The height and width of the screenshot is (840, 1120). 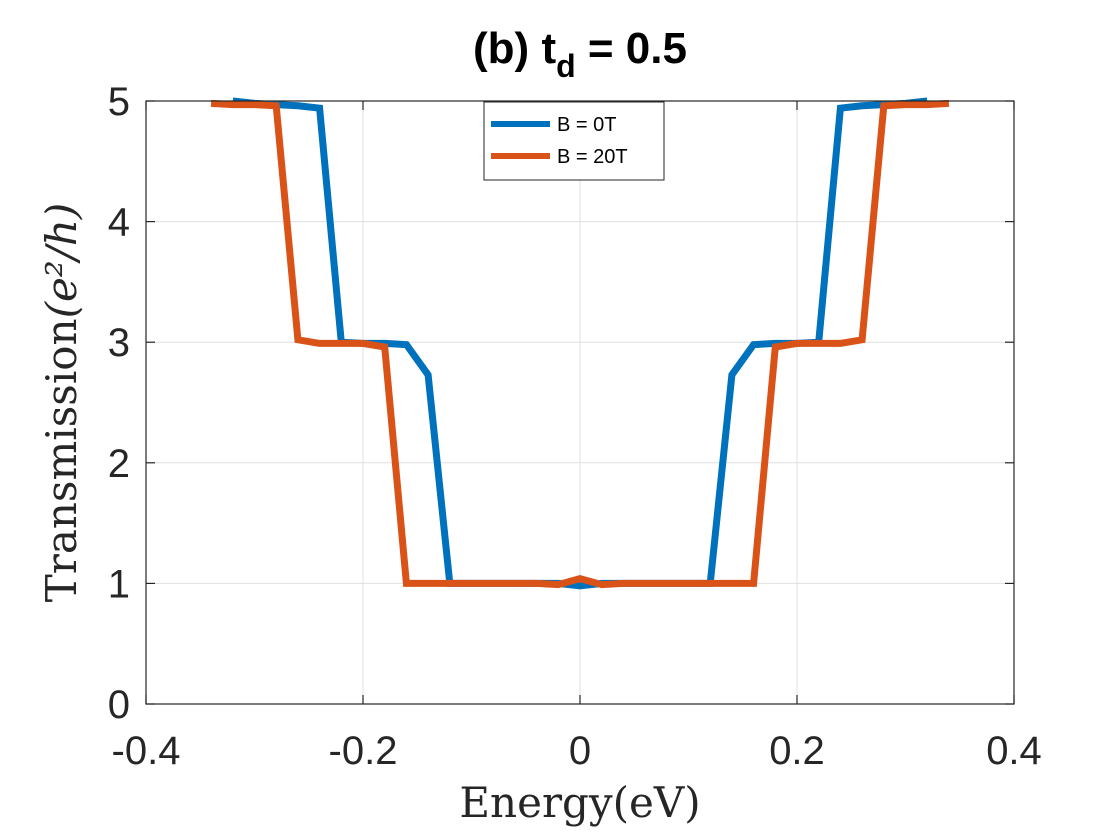 What do you see at coordinates (586, 125) in the screenshot?
I see `legend-label-b0t: B = 0T` at bounding box center [586, 125].